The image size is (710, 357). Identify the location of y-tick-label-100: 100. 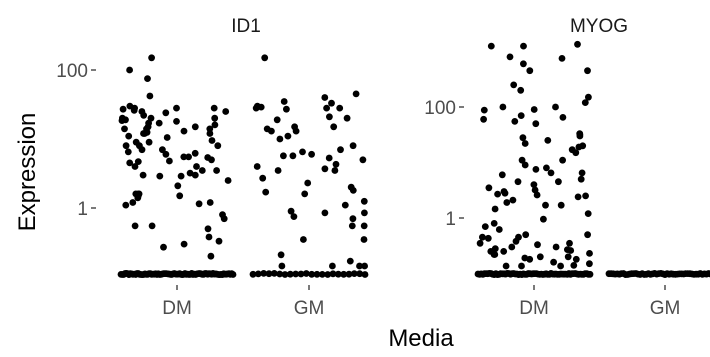
(72, 71).